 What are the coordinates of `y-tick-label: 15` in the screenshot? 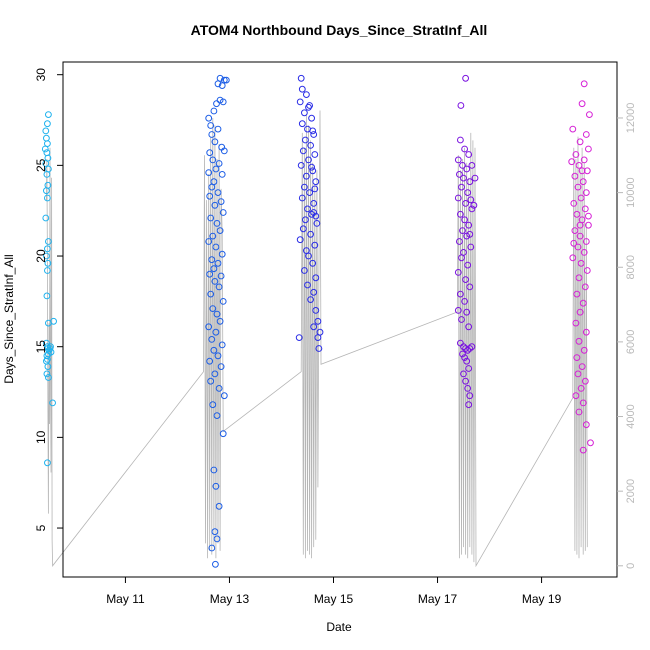 It's located at (41, 347).